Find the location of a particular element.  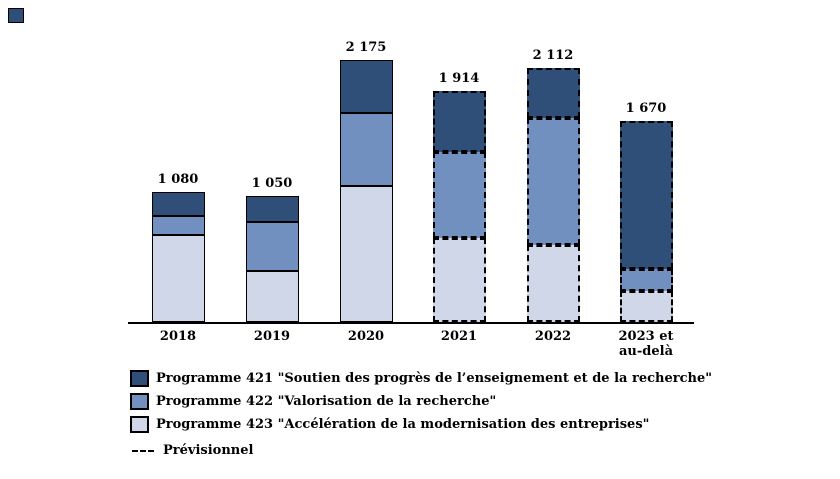

bar-total-label: 2 175 is located at coordinates (366, 47).